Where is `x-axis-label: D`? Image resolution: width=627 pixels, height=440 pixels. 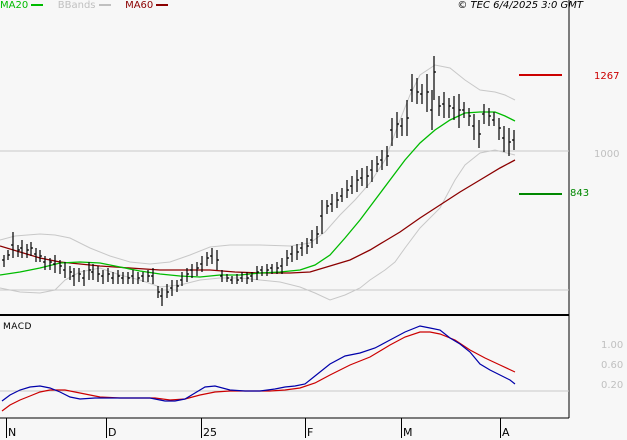
x-axis-label: D is located at coordinates (112, 432).